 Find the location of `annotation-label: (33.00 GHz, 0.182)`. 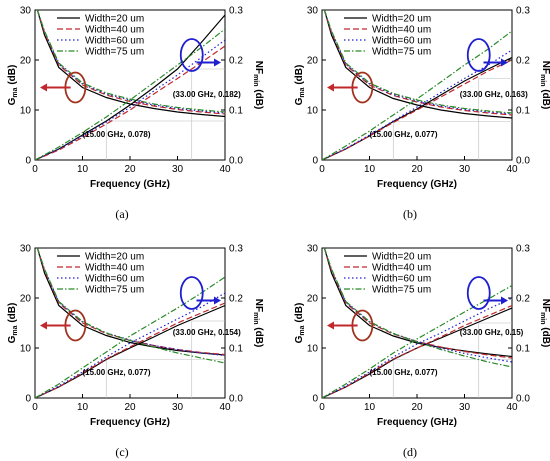

annotation-label: (33.00 GHz, 0.182) is located at coordinates (207, 94).